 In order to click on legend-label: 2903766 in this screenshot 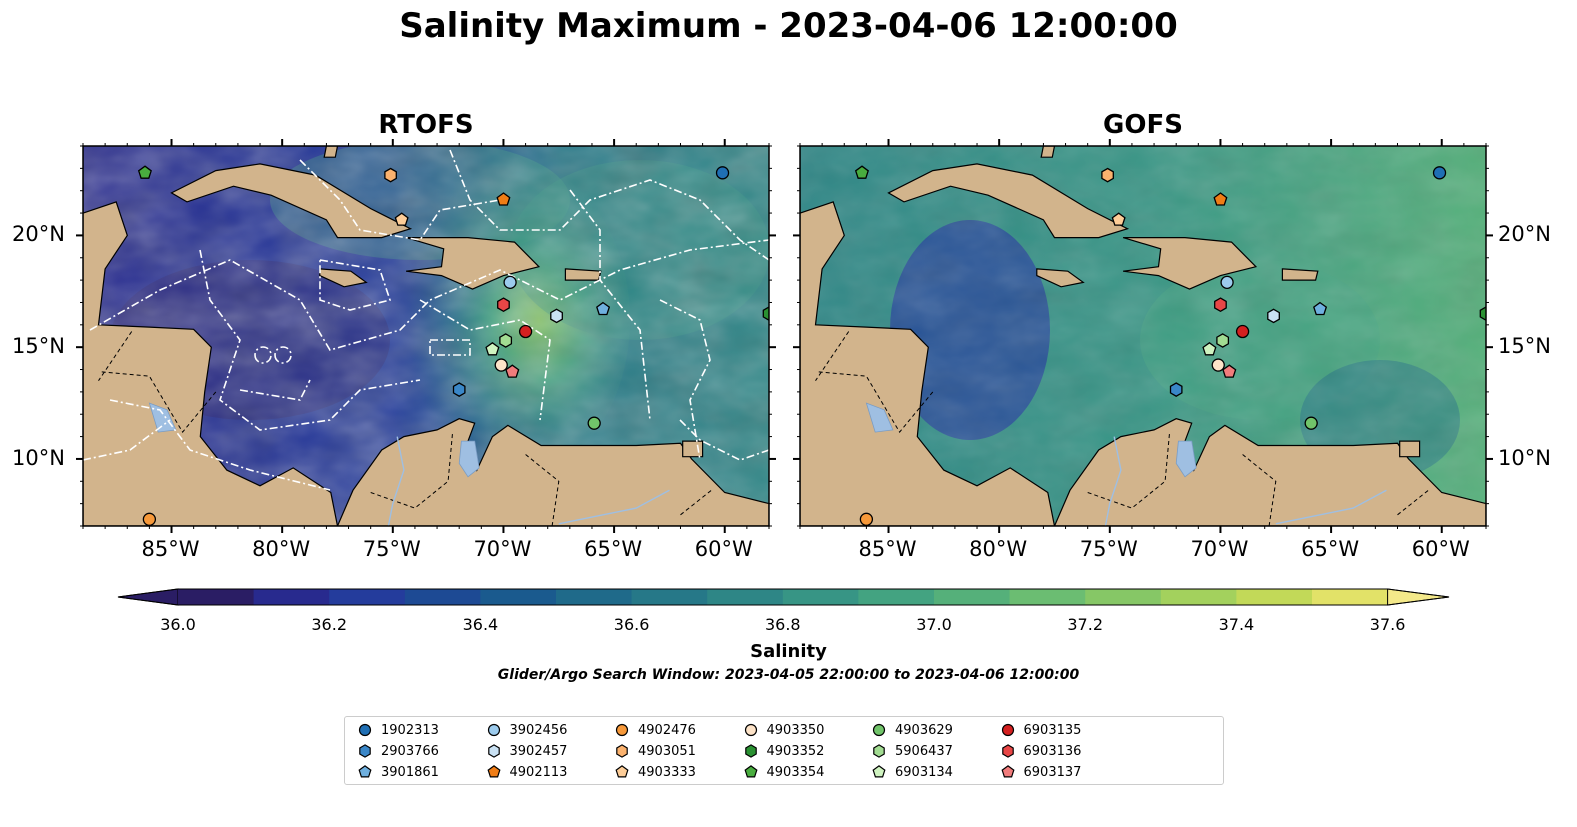, I will do `click(410, 751)`.